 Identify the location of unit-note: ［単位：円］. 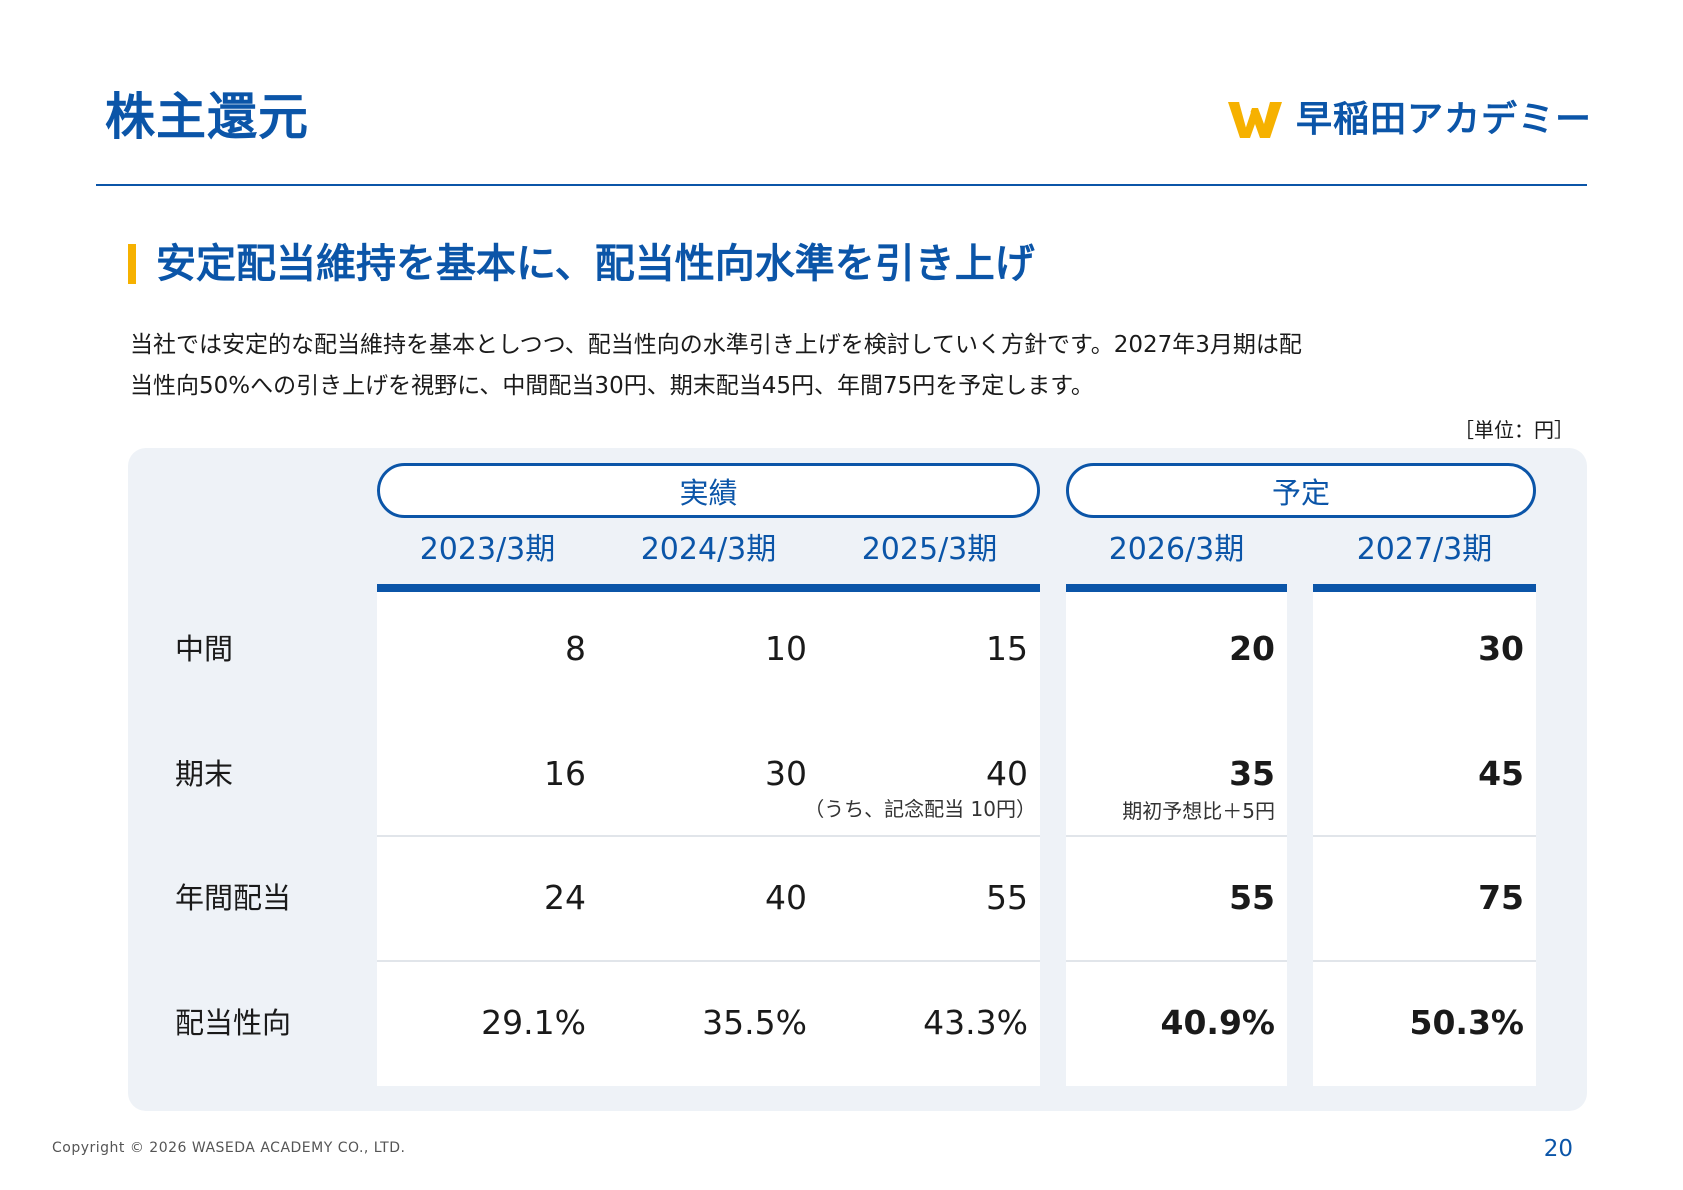
(1514, 430).